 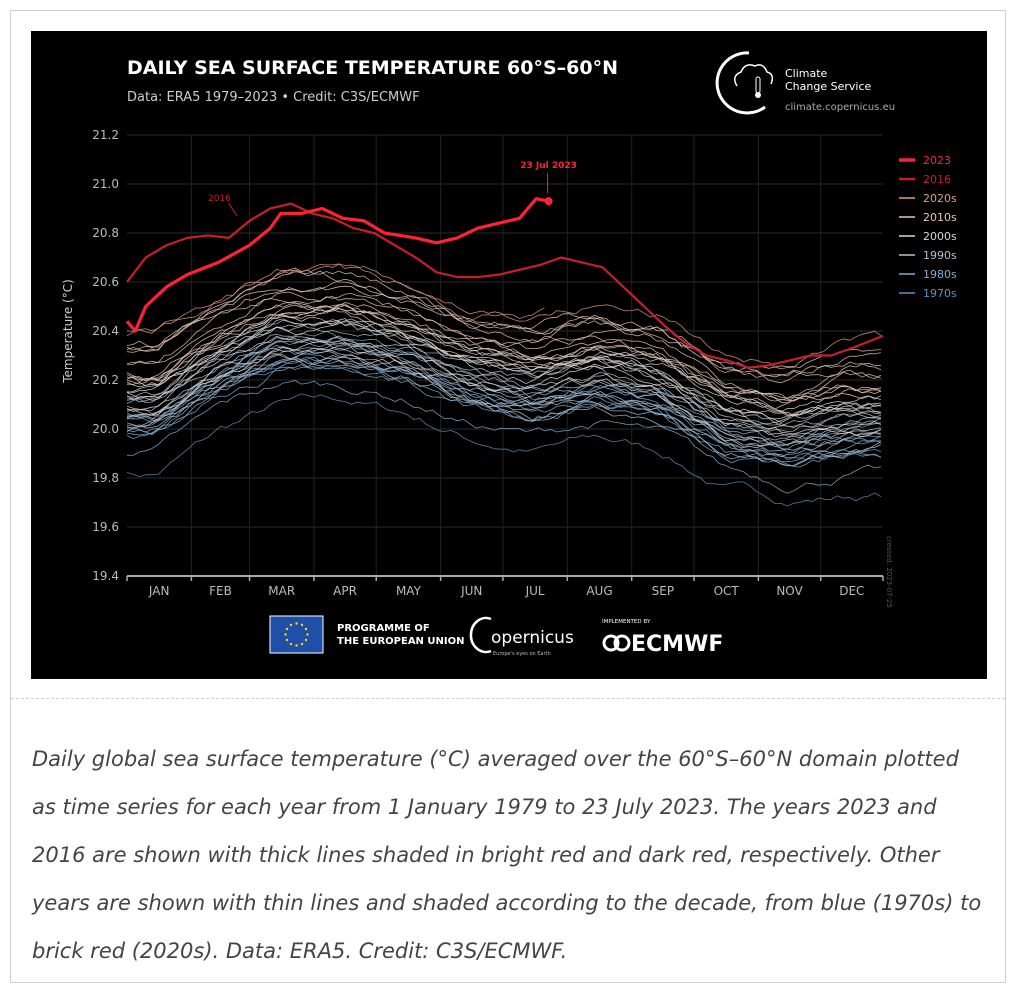 What do you see at coordinates (372, 68) in the screenshot?
I see `chart-title: DAILY SEA SURFACE TEMPERATURE 60°S–60°N` at bounding box center [372, 68].